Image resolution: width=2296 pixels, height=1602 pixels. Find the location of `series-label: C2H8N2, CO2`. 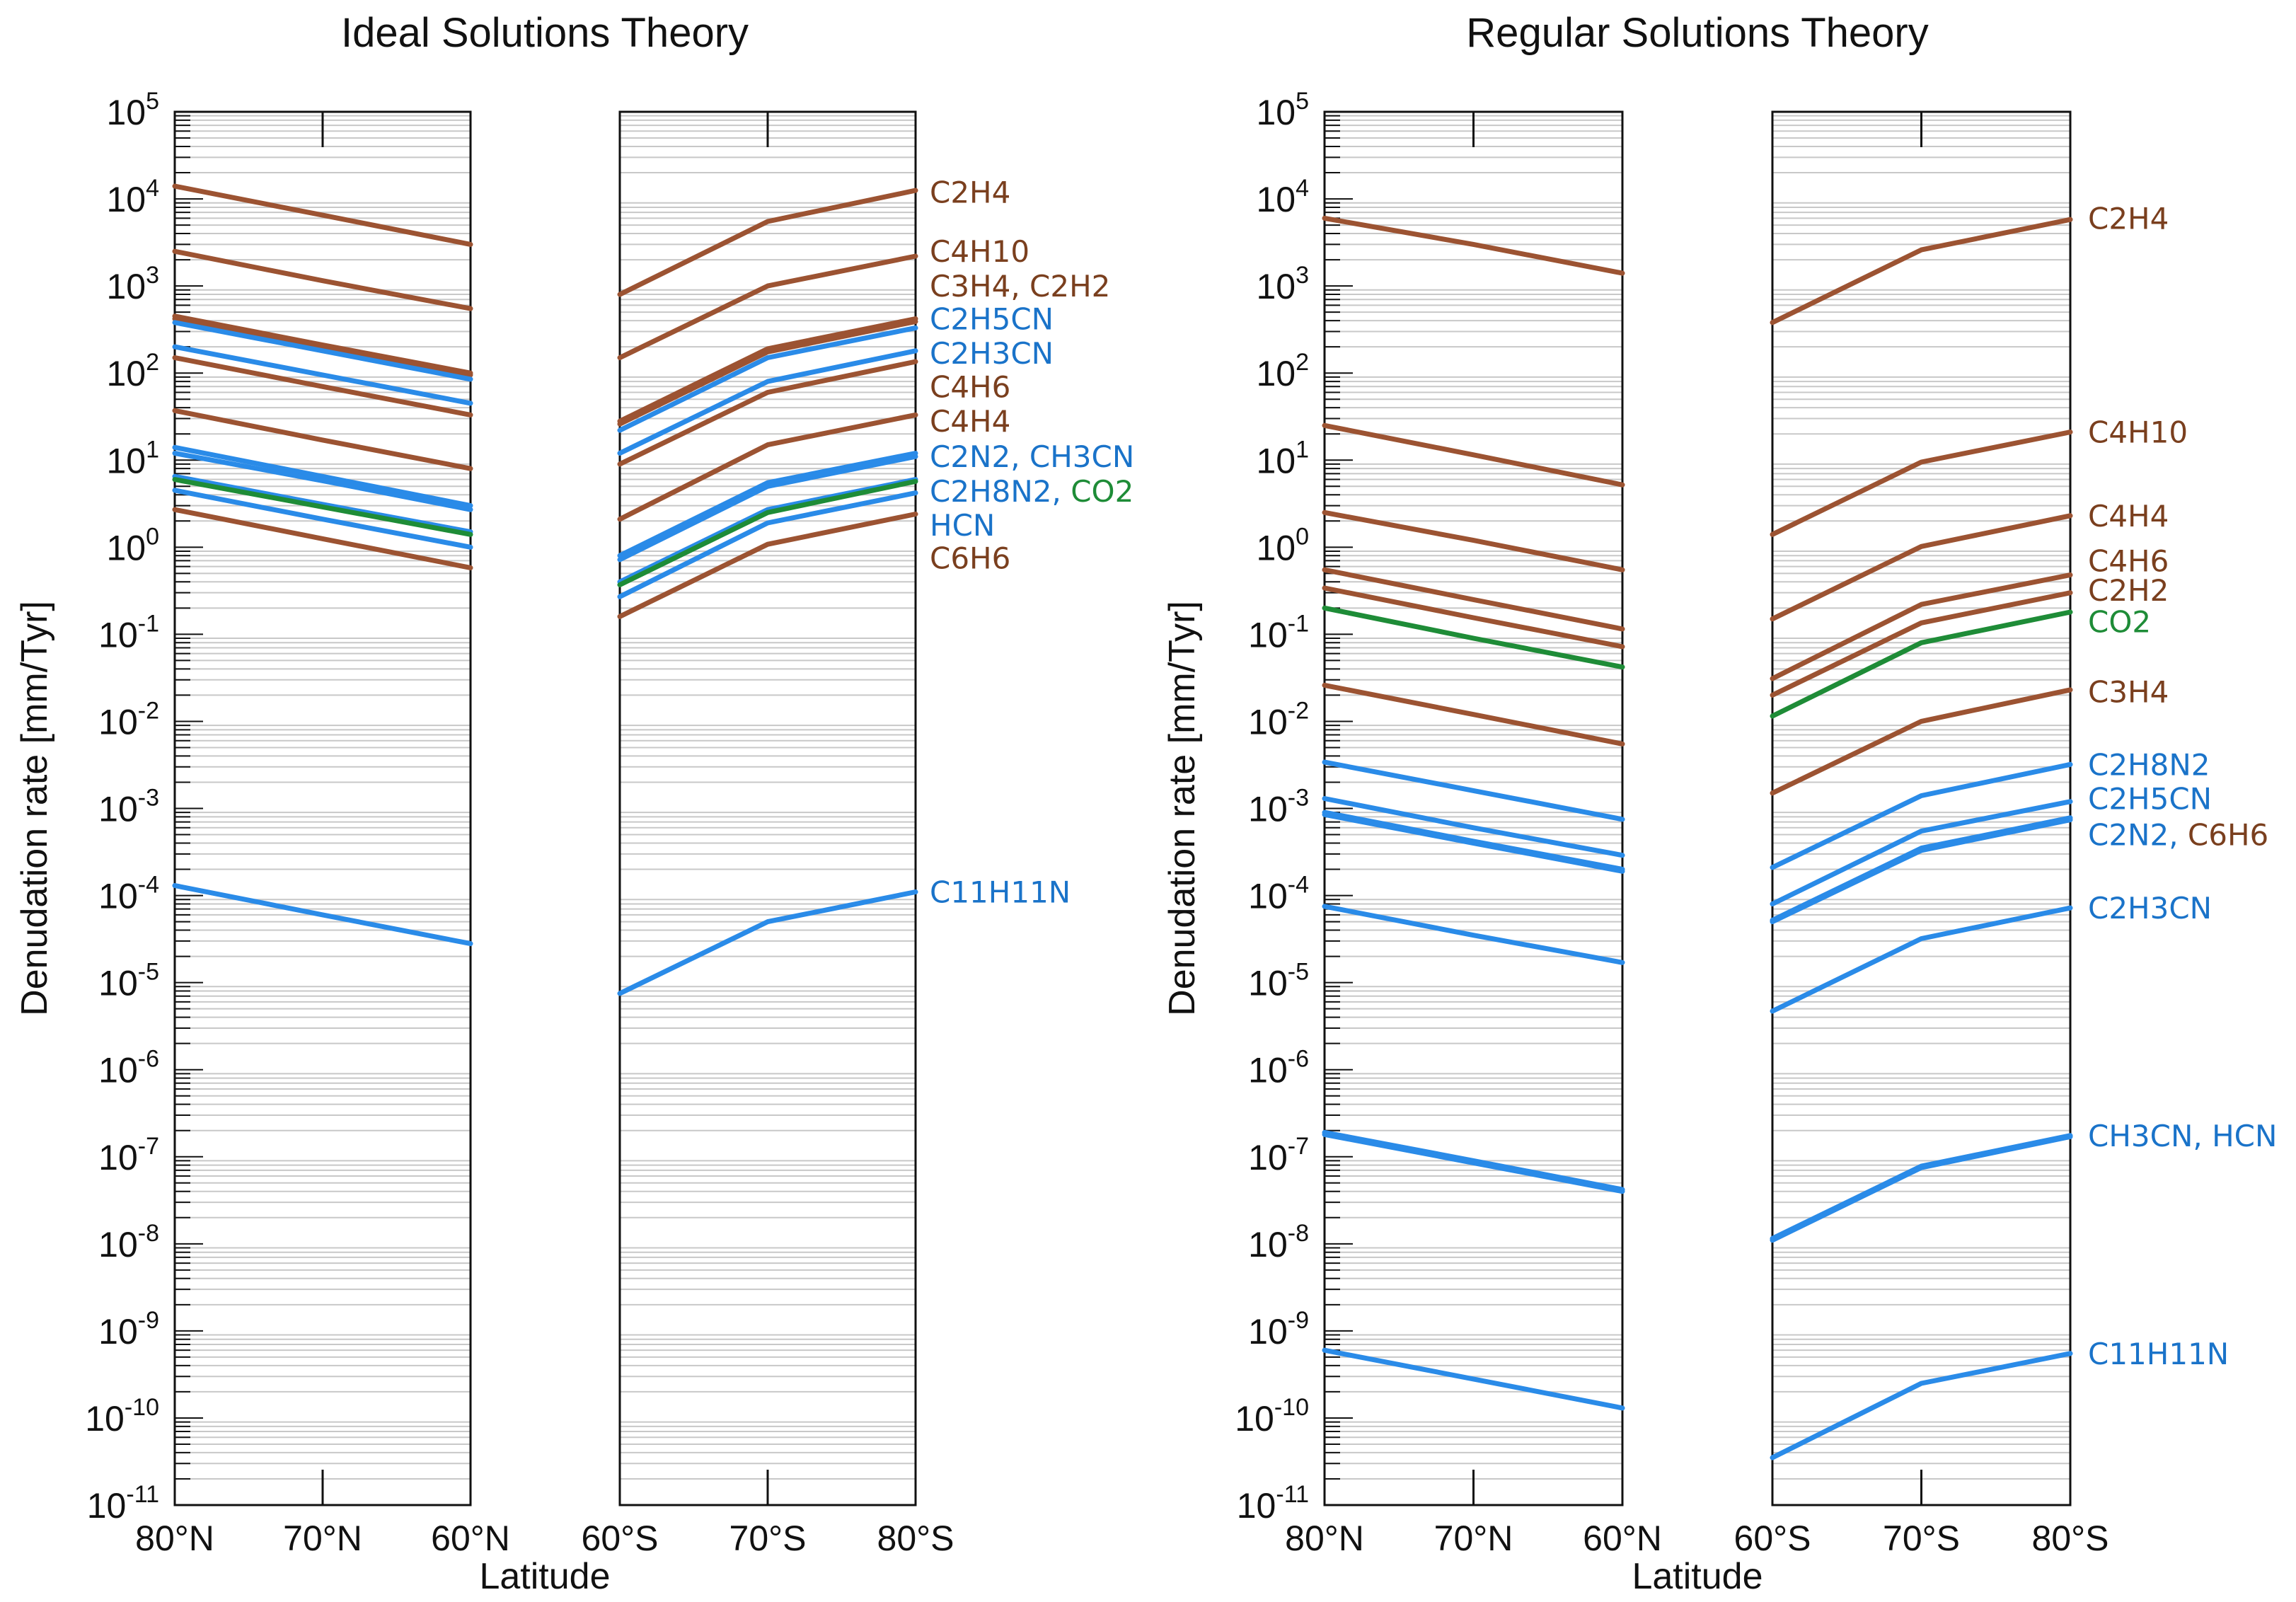

series-label: C2H8N2, CO2 is located at coordinates (1031, 491).